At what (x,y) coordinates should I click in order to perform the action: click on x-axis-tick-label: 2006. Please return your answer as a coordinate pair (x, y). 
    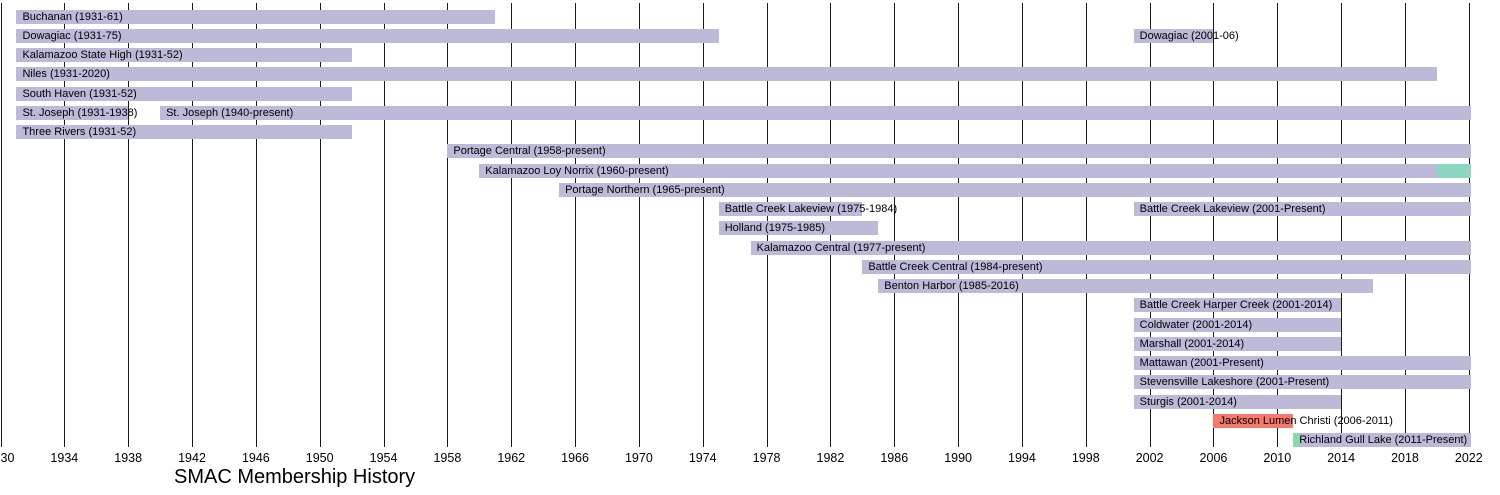
    Looking at the image, I should click on (1213, 458).